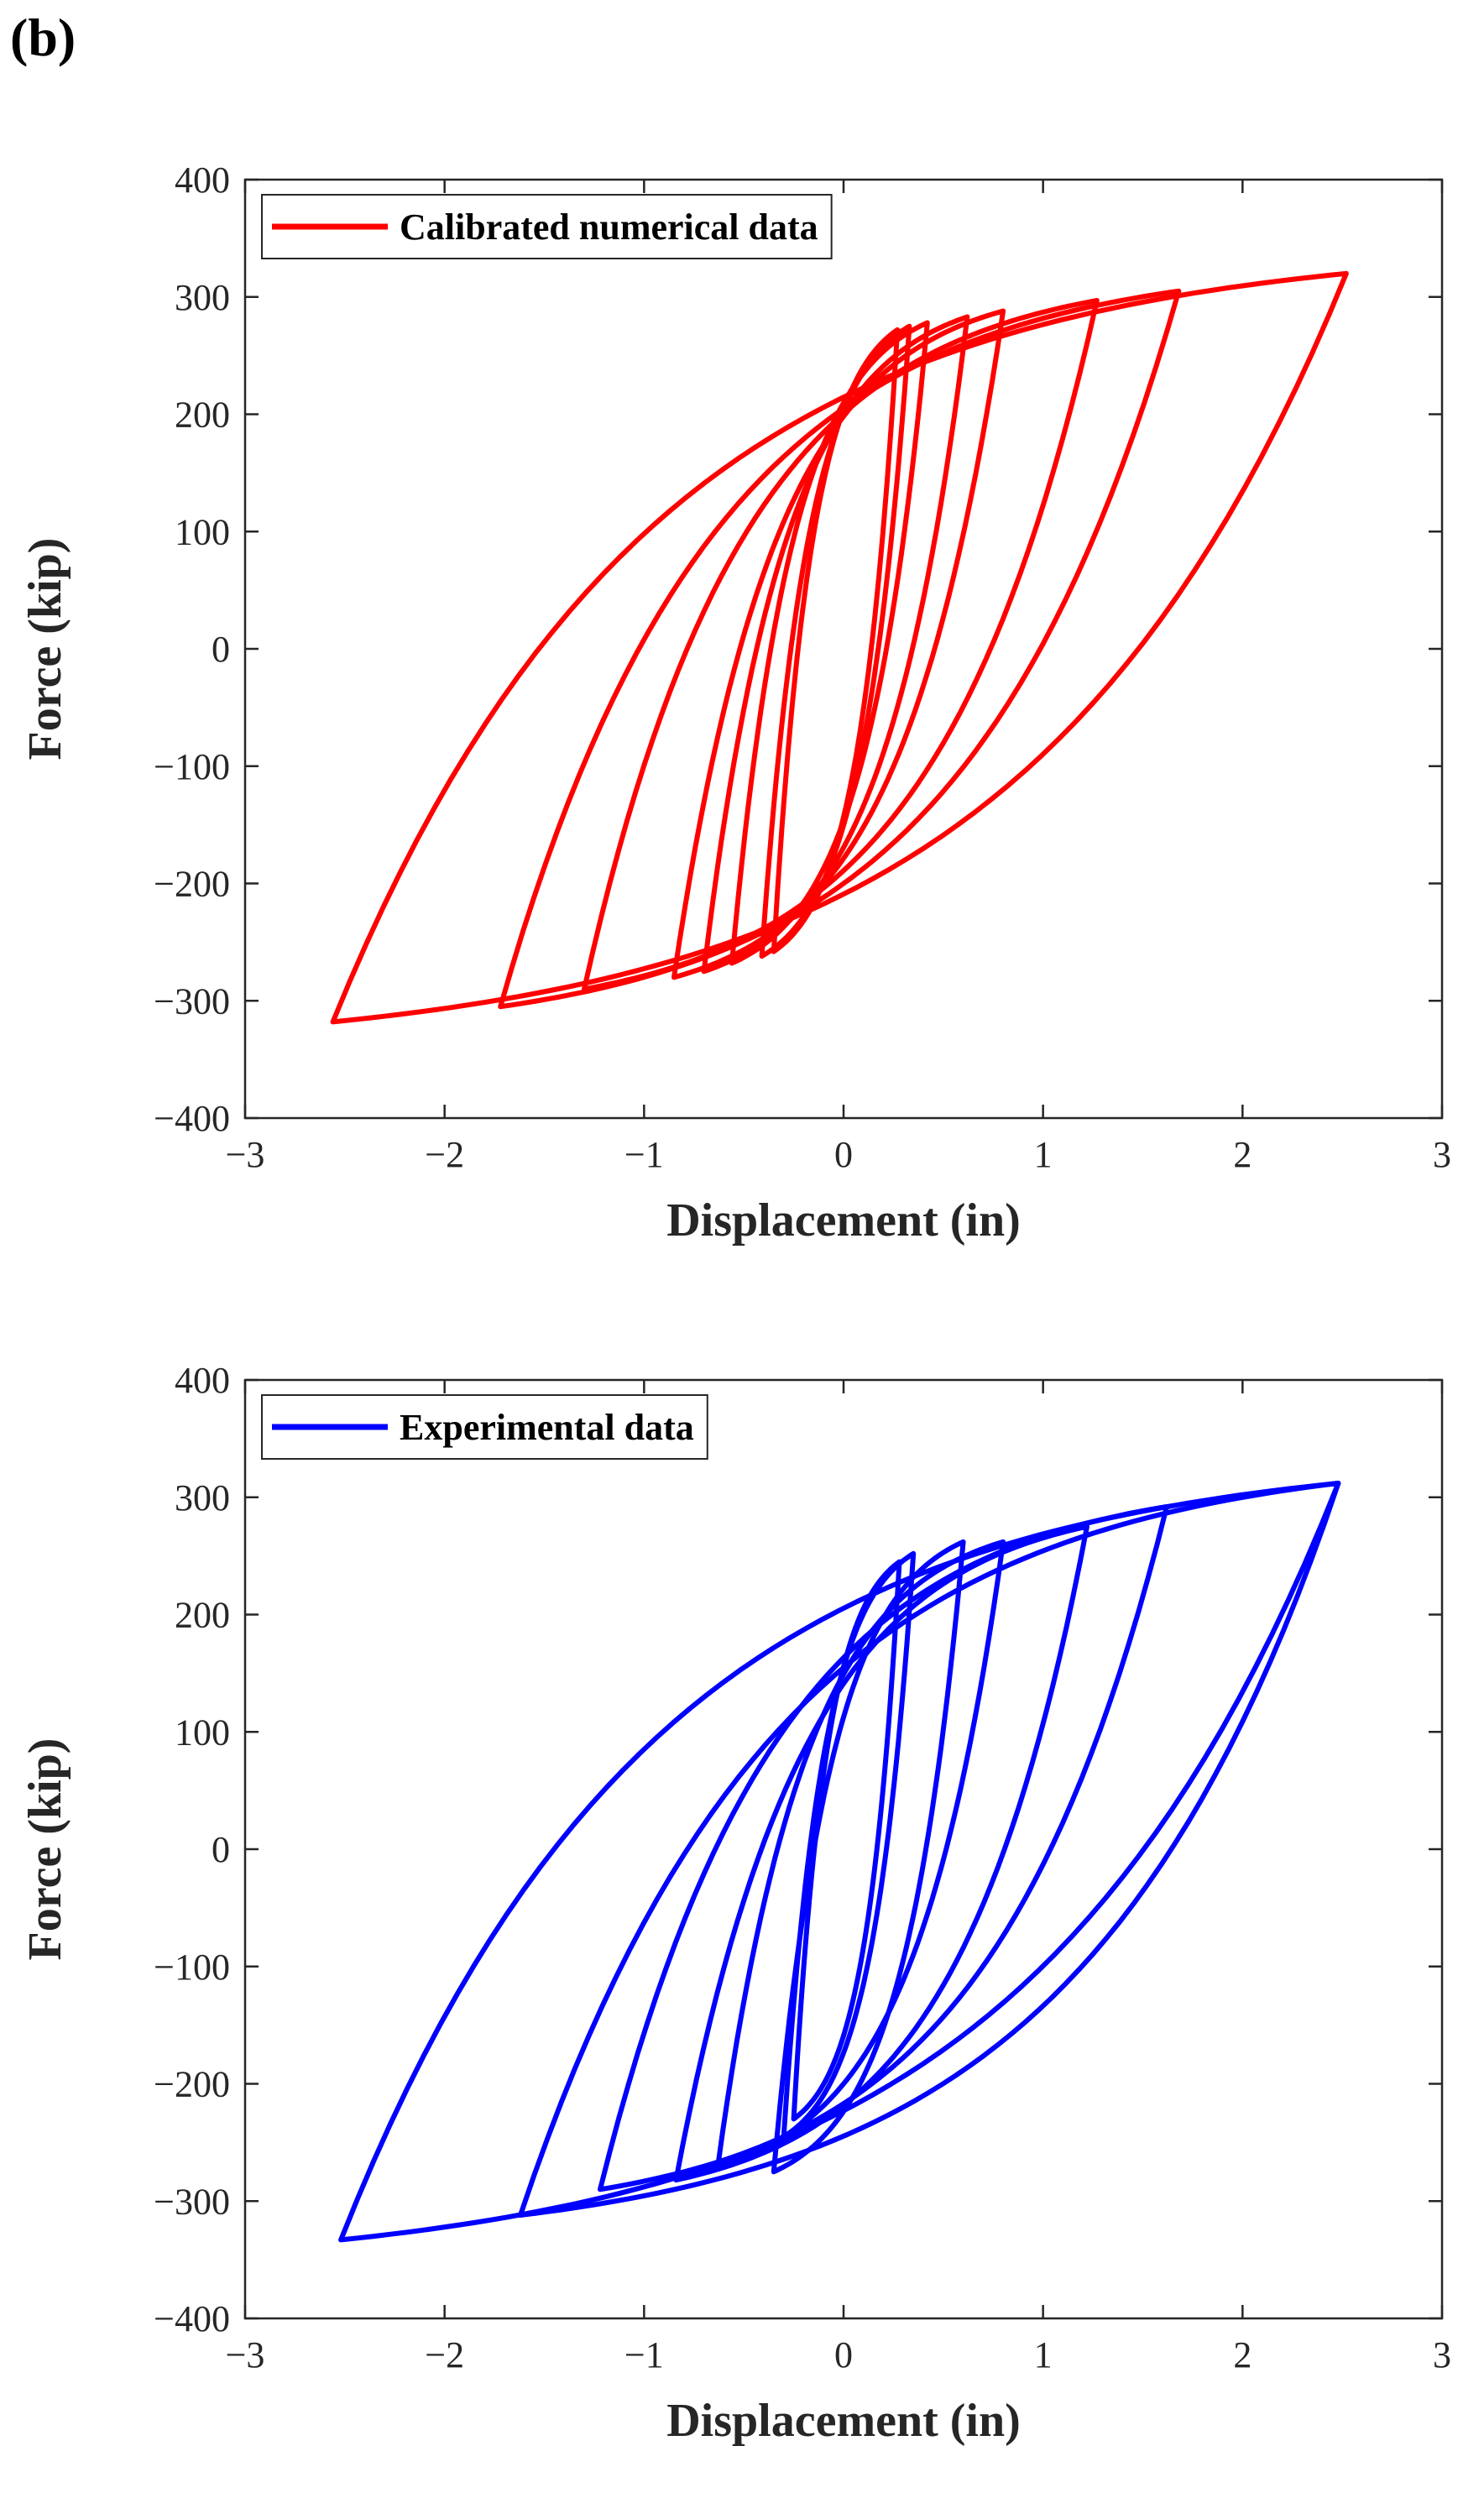 The width and height of the screenshot is (1484, 2493). I want to click on figure-panel-label: (b), so click(43, 37).